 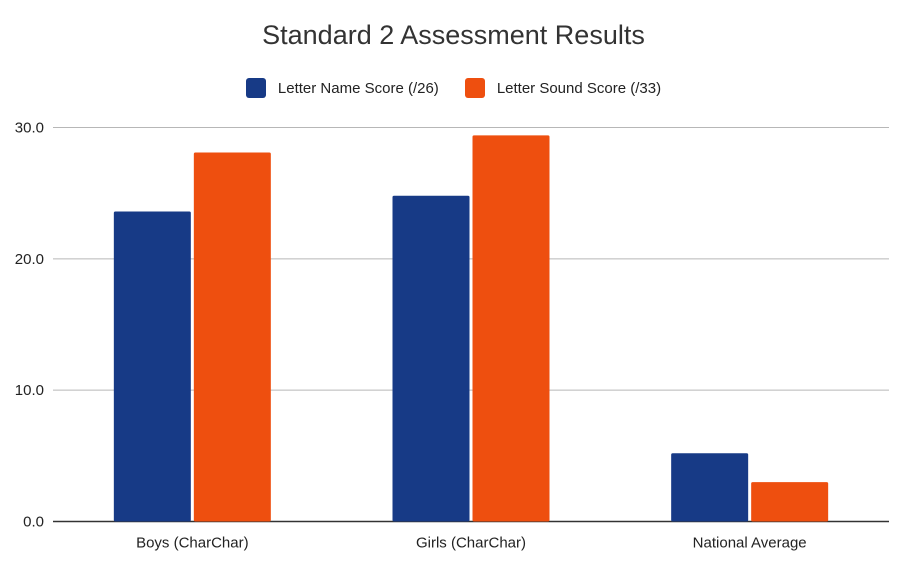 I want to click on legend-item-letter-sound: Letter Sound Score (/33), so click(x=563, y=88).